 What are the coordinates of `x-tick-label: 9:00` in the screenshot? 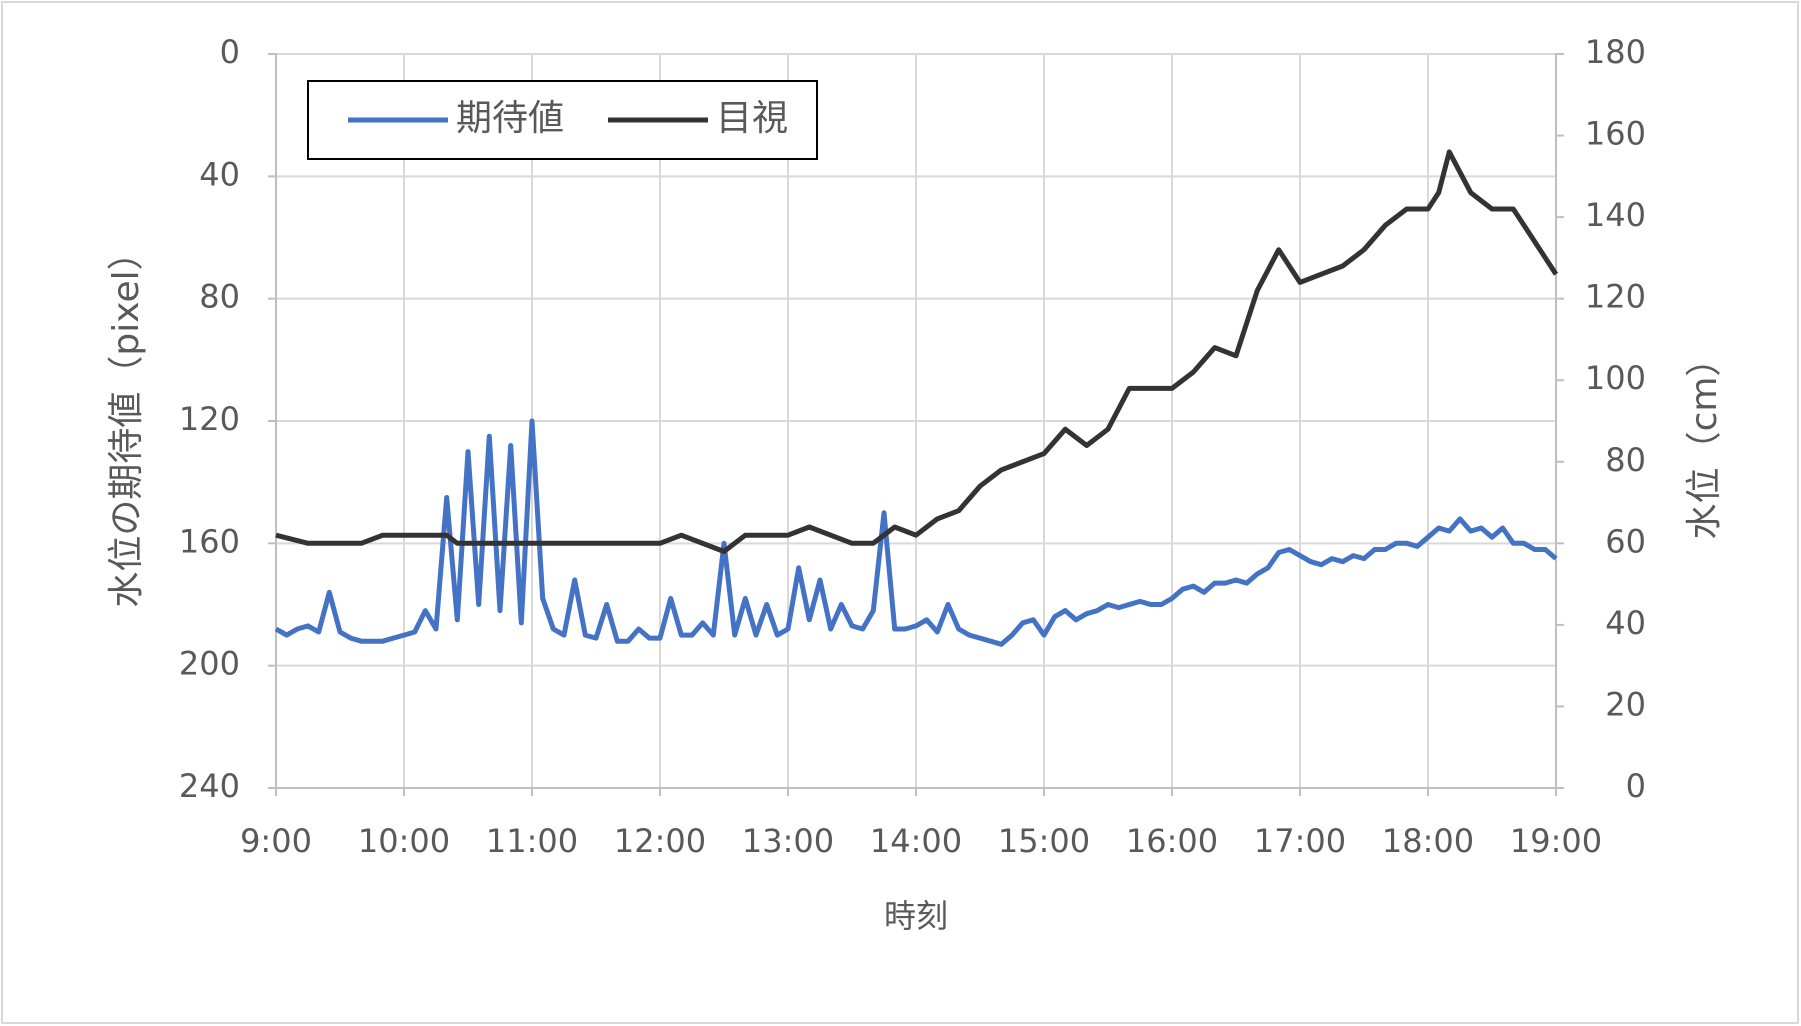 It's located at (276, 841).